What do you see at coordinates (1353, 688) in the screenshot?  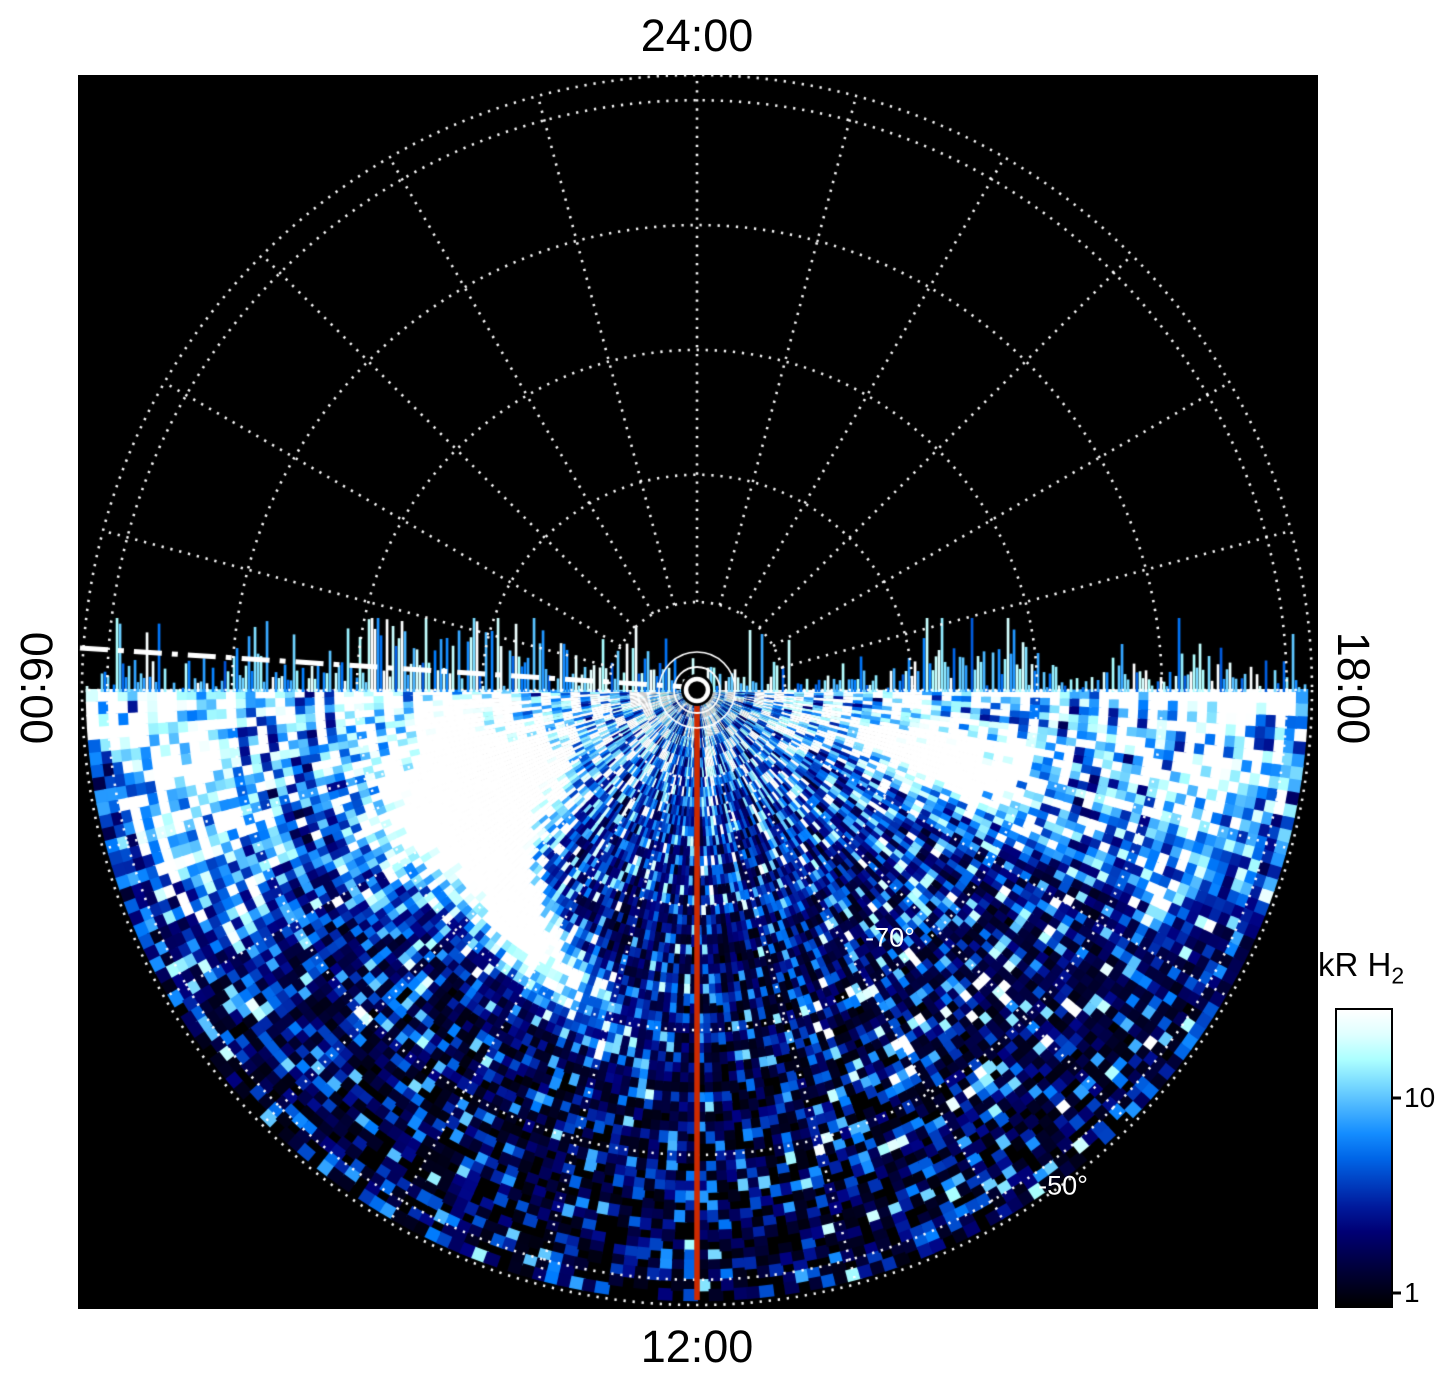 I see `time-label-1800: 18:00` at bounding box center [1353, 688].